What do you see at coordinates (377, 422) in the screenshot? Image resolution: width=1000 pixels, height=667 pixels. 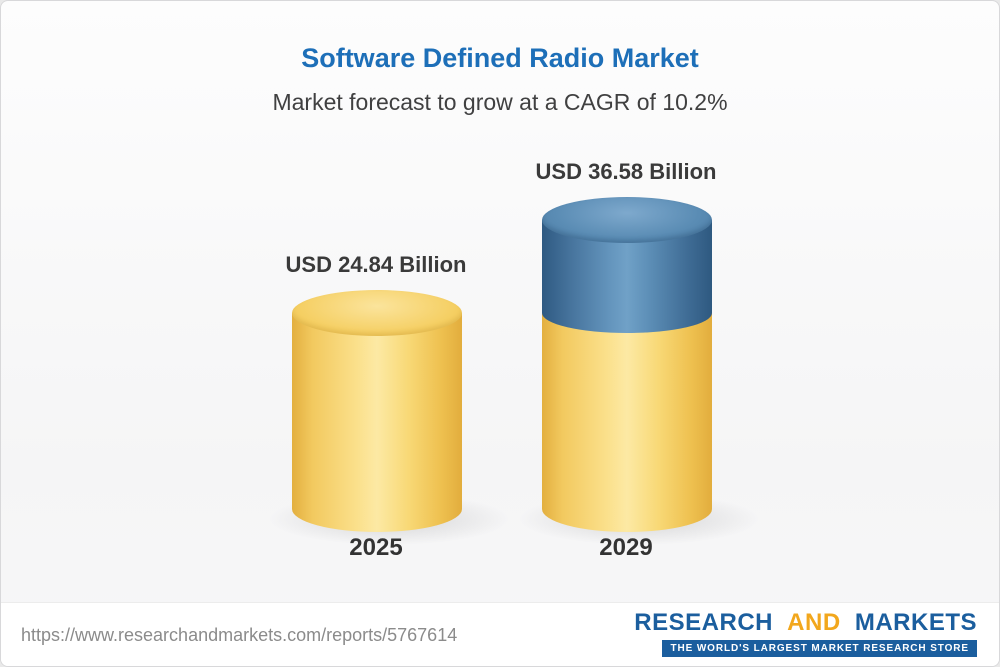 I see `bar-2025-base-segment` at bounding box center [377, 422].